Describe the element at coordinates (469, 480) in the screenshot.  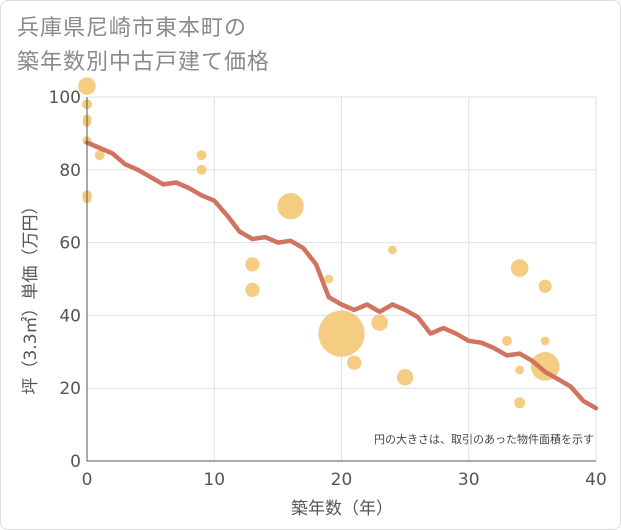
I see `x-tick-label: 30` at that location.